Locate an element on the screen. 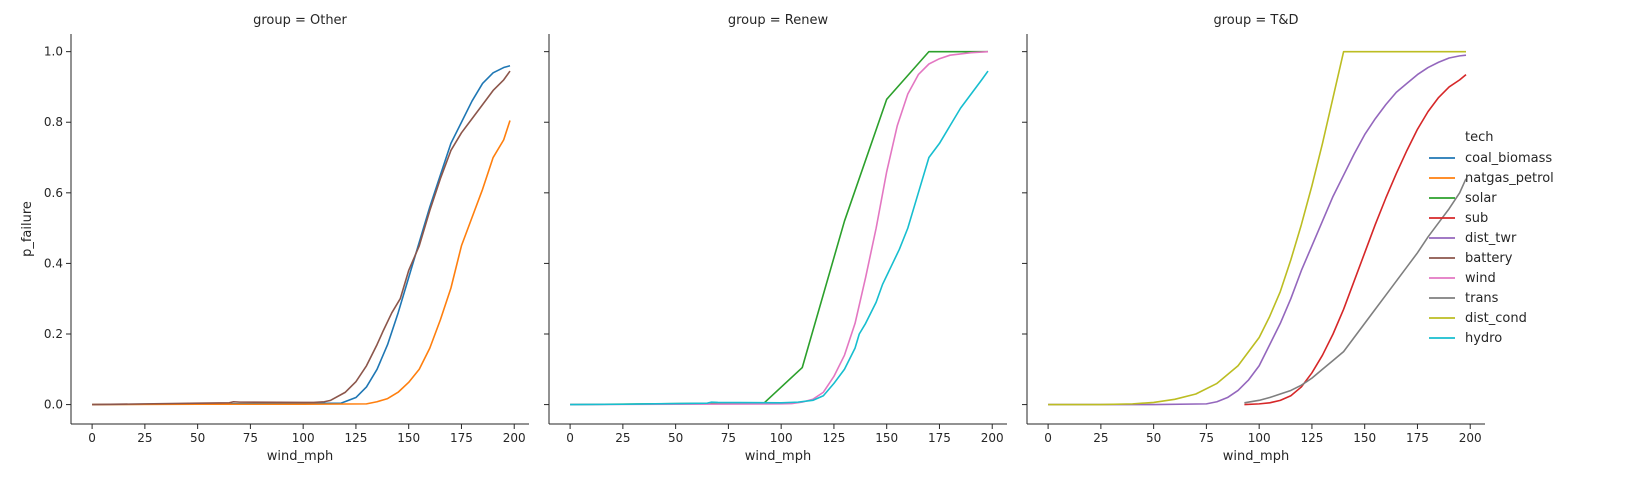 The height and width of the screenshot is (500, 1645). panel-title: group = Renew is located at coordinates (778, 20).